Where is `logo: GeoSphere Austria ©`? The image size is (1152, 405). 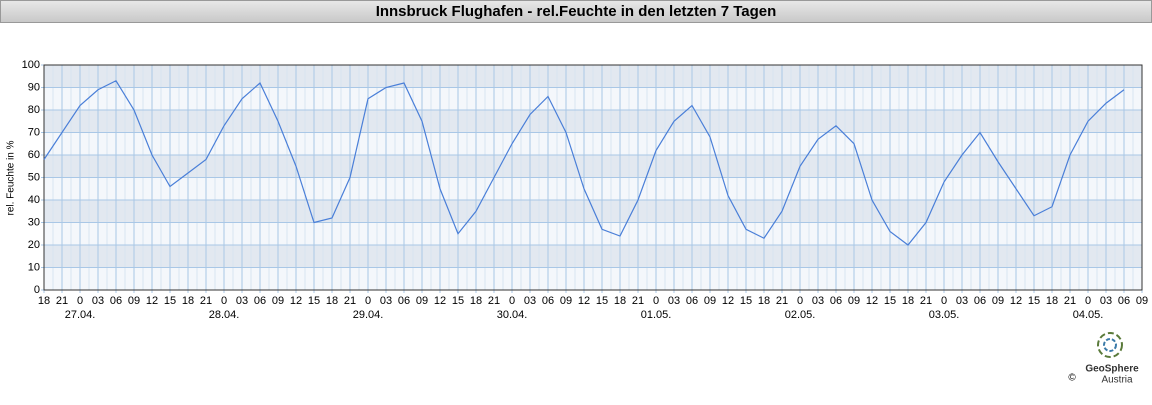
logo: GeoSphere Austria © is located at coordinates (1103, 359).